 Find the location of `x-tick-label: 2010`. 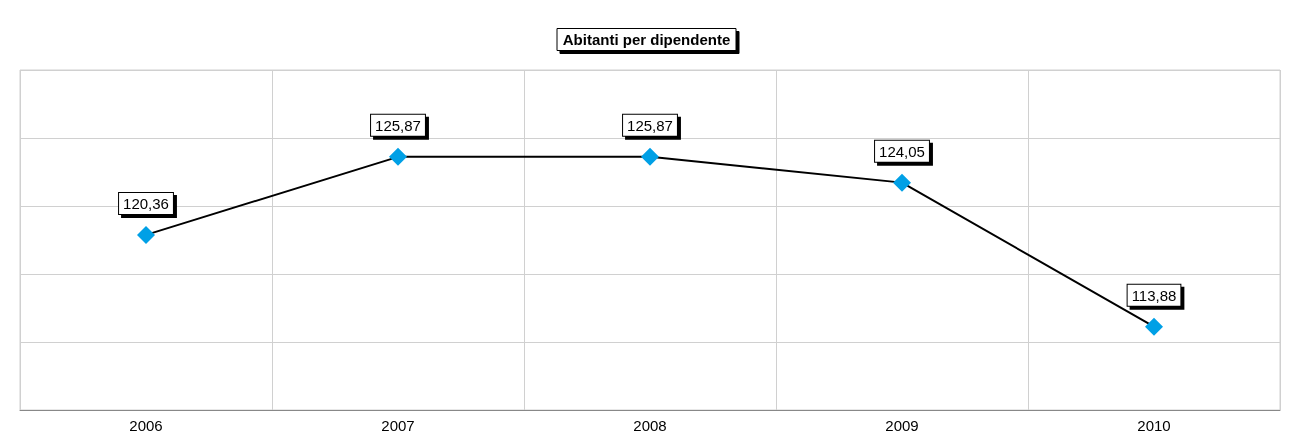

x-tick-label: 2010 is located at coordinates (1154, 425).